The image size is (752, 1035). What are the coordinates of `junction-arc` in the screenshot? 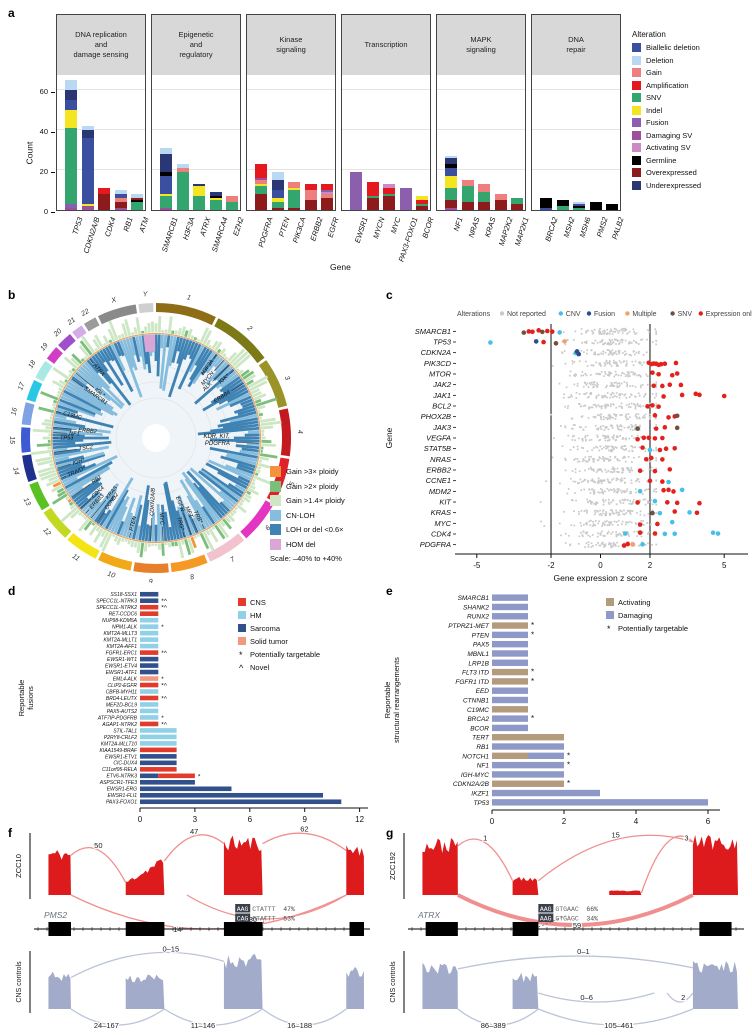 It's located at (305, 841).